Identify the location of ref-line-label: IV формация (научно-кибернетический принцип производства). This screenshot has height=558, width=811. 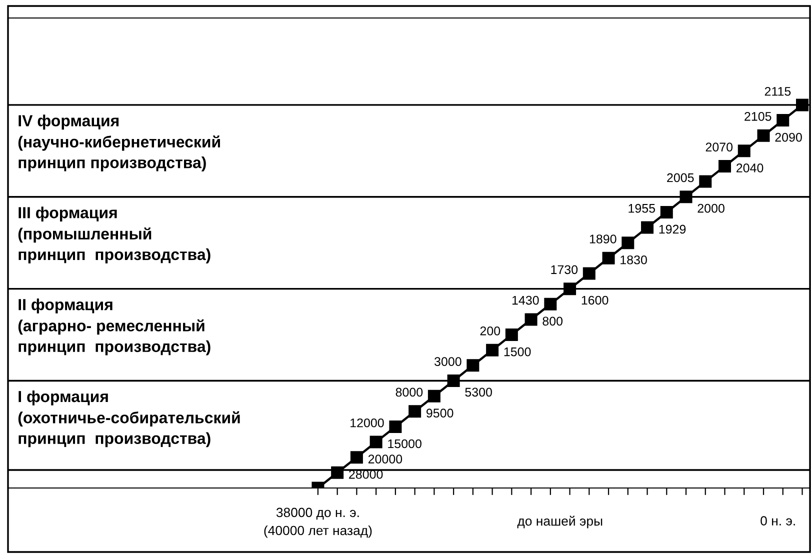
(119, 143).